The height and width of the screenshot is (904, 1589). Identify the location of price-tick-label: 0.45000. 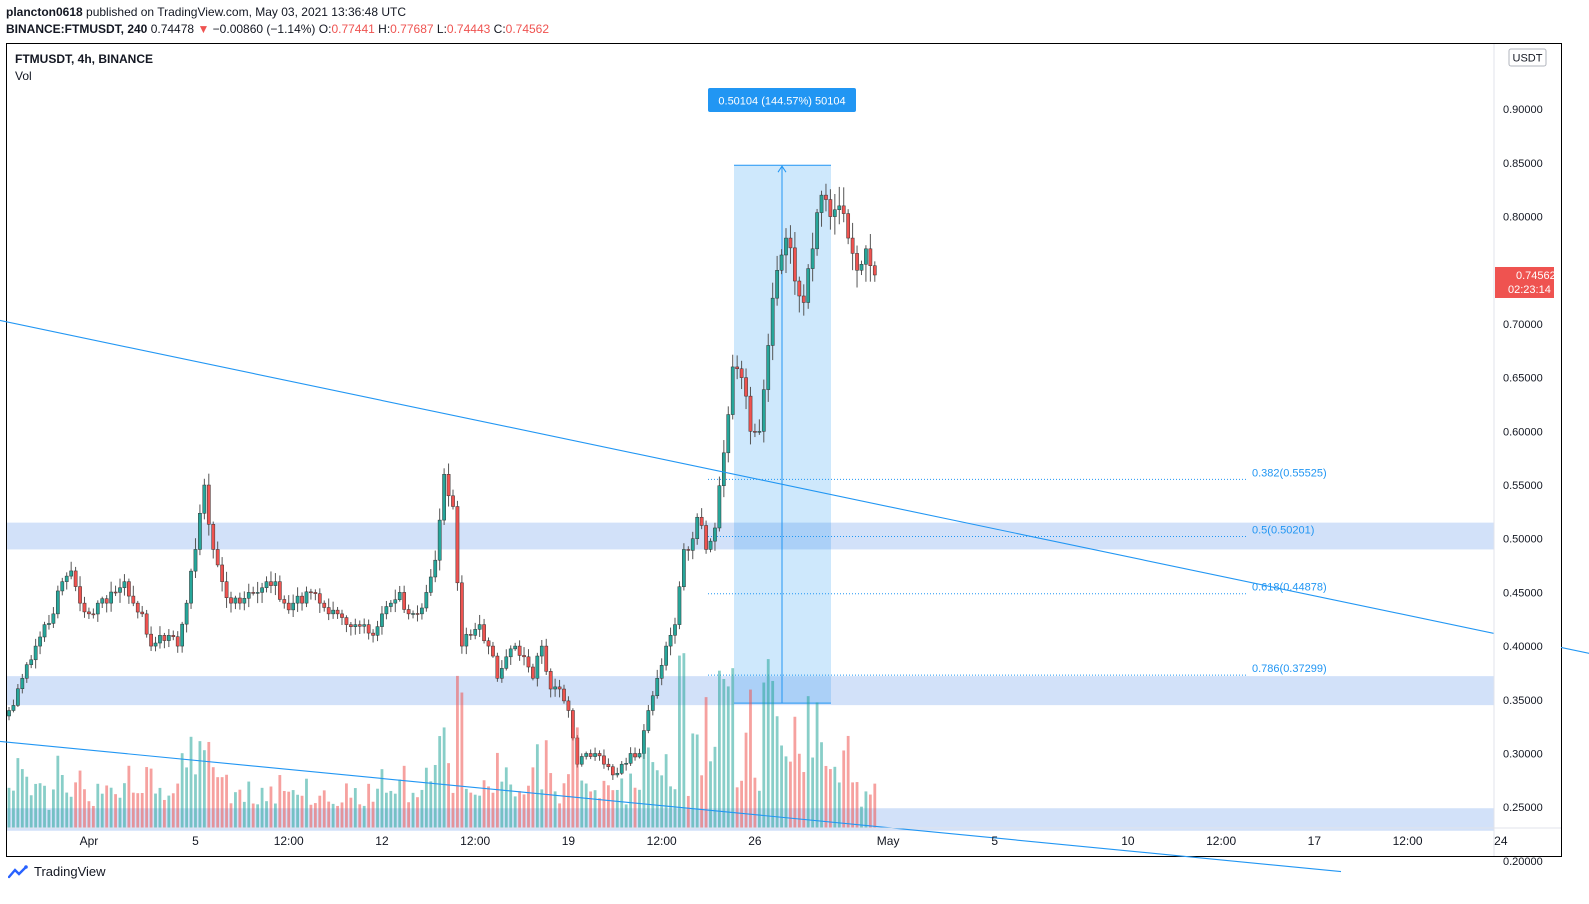
(1523, 593).